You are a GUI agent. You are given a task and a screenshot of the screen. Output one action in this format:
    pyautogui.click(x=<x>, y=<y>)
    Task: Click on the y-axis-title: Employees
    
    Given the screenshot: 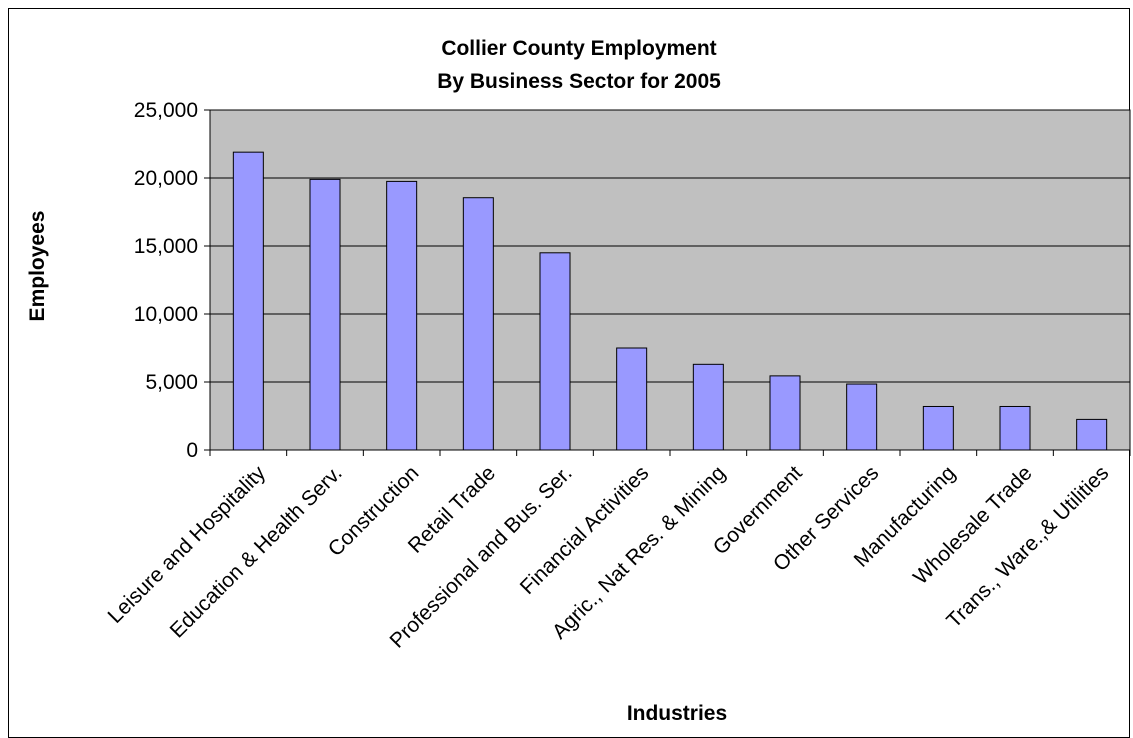 What is the action you would take?
    pyautogui.click(x=37, y=266)
    